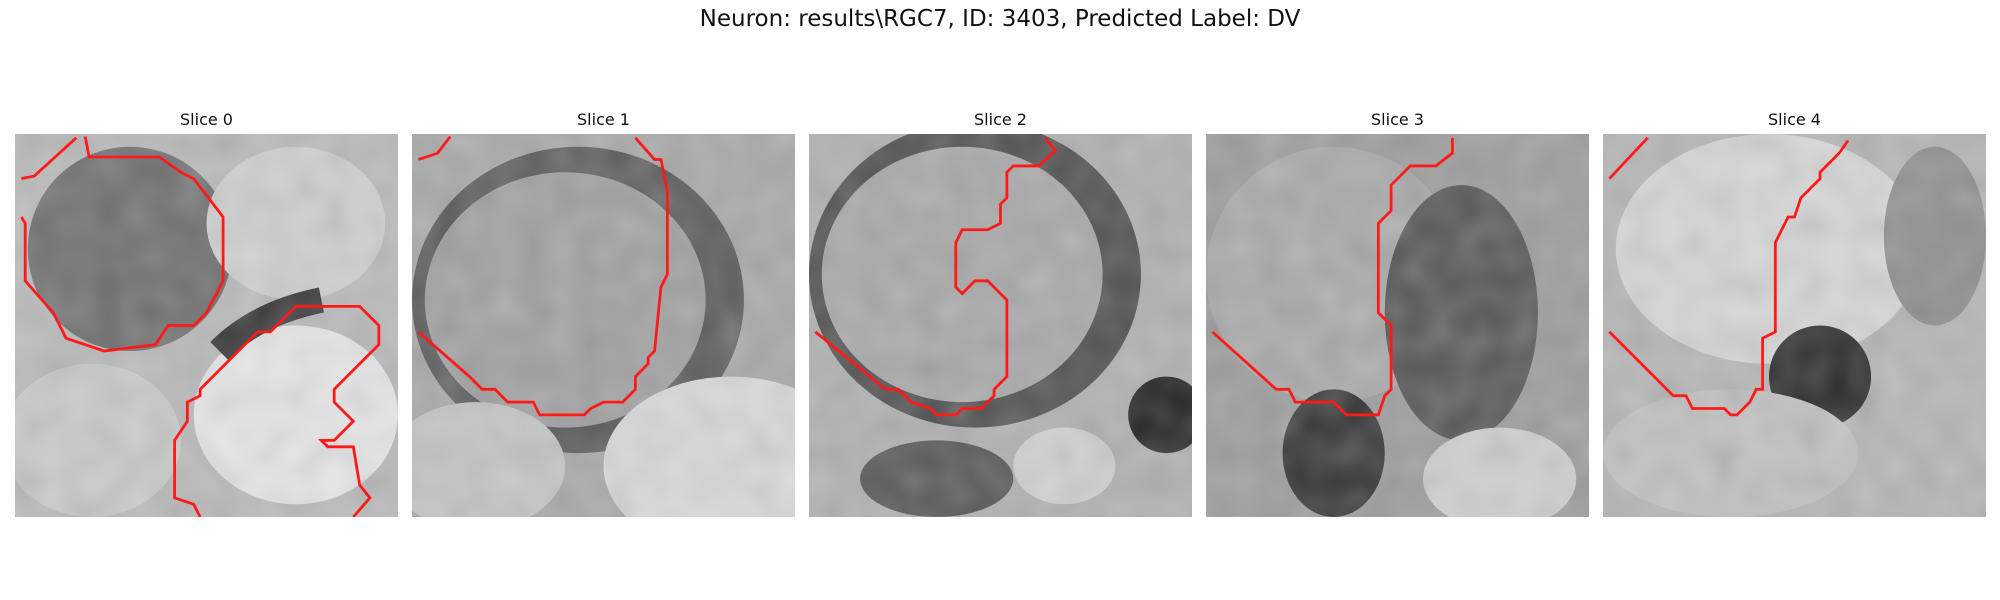 The height and width of the screenshot is (600, 2000). I want to click on slice-title-2: Slice 2, so click(1000, 119).